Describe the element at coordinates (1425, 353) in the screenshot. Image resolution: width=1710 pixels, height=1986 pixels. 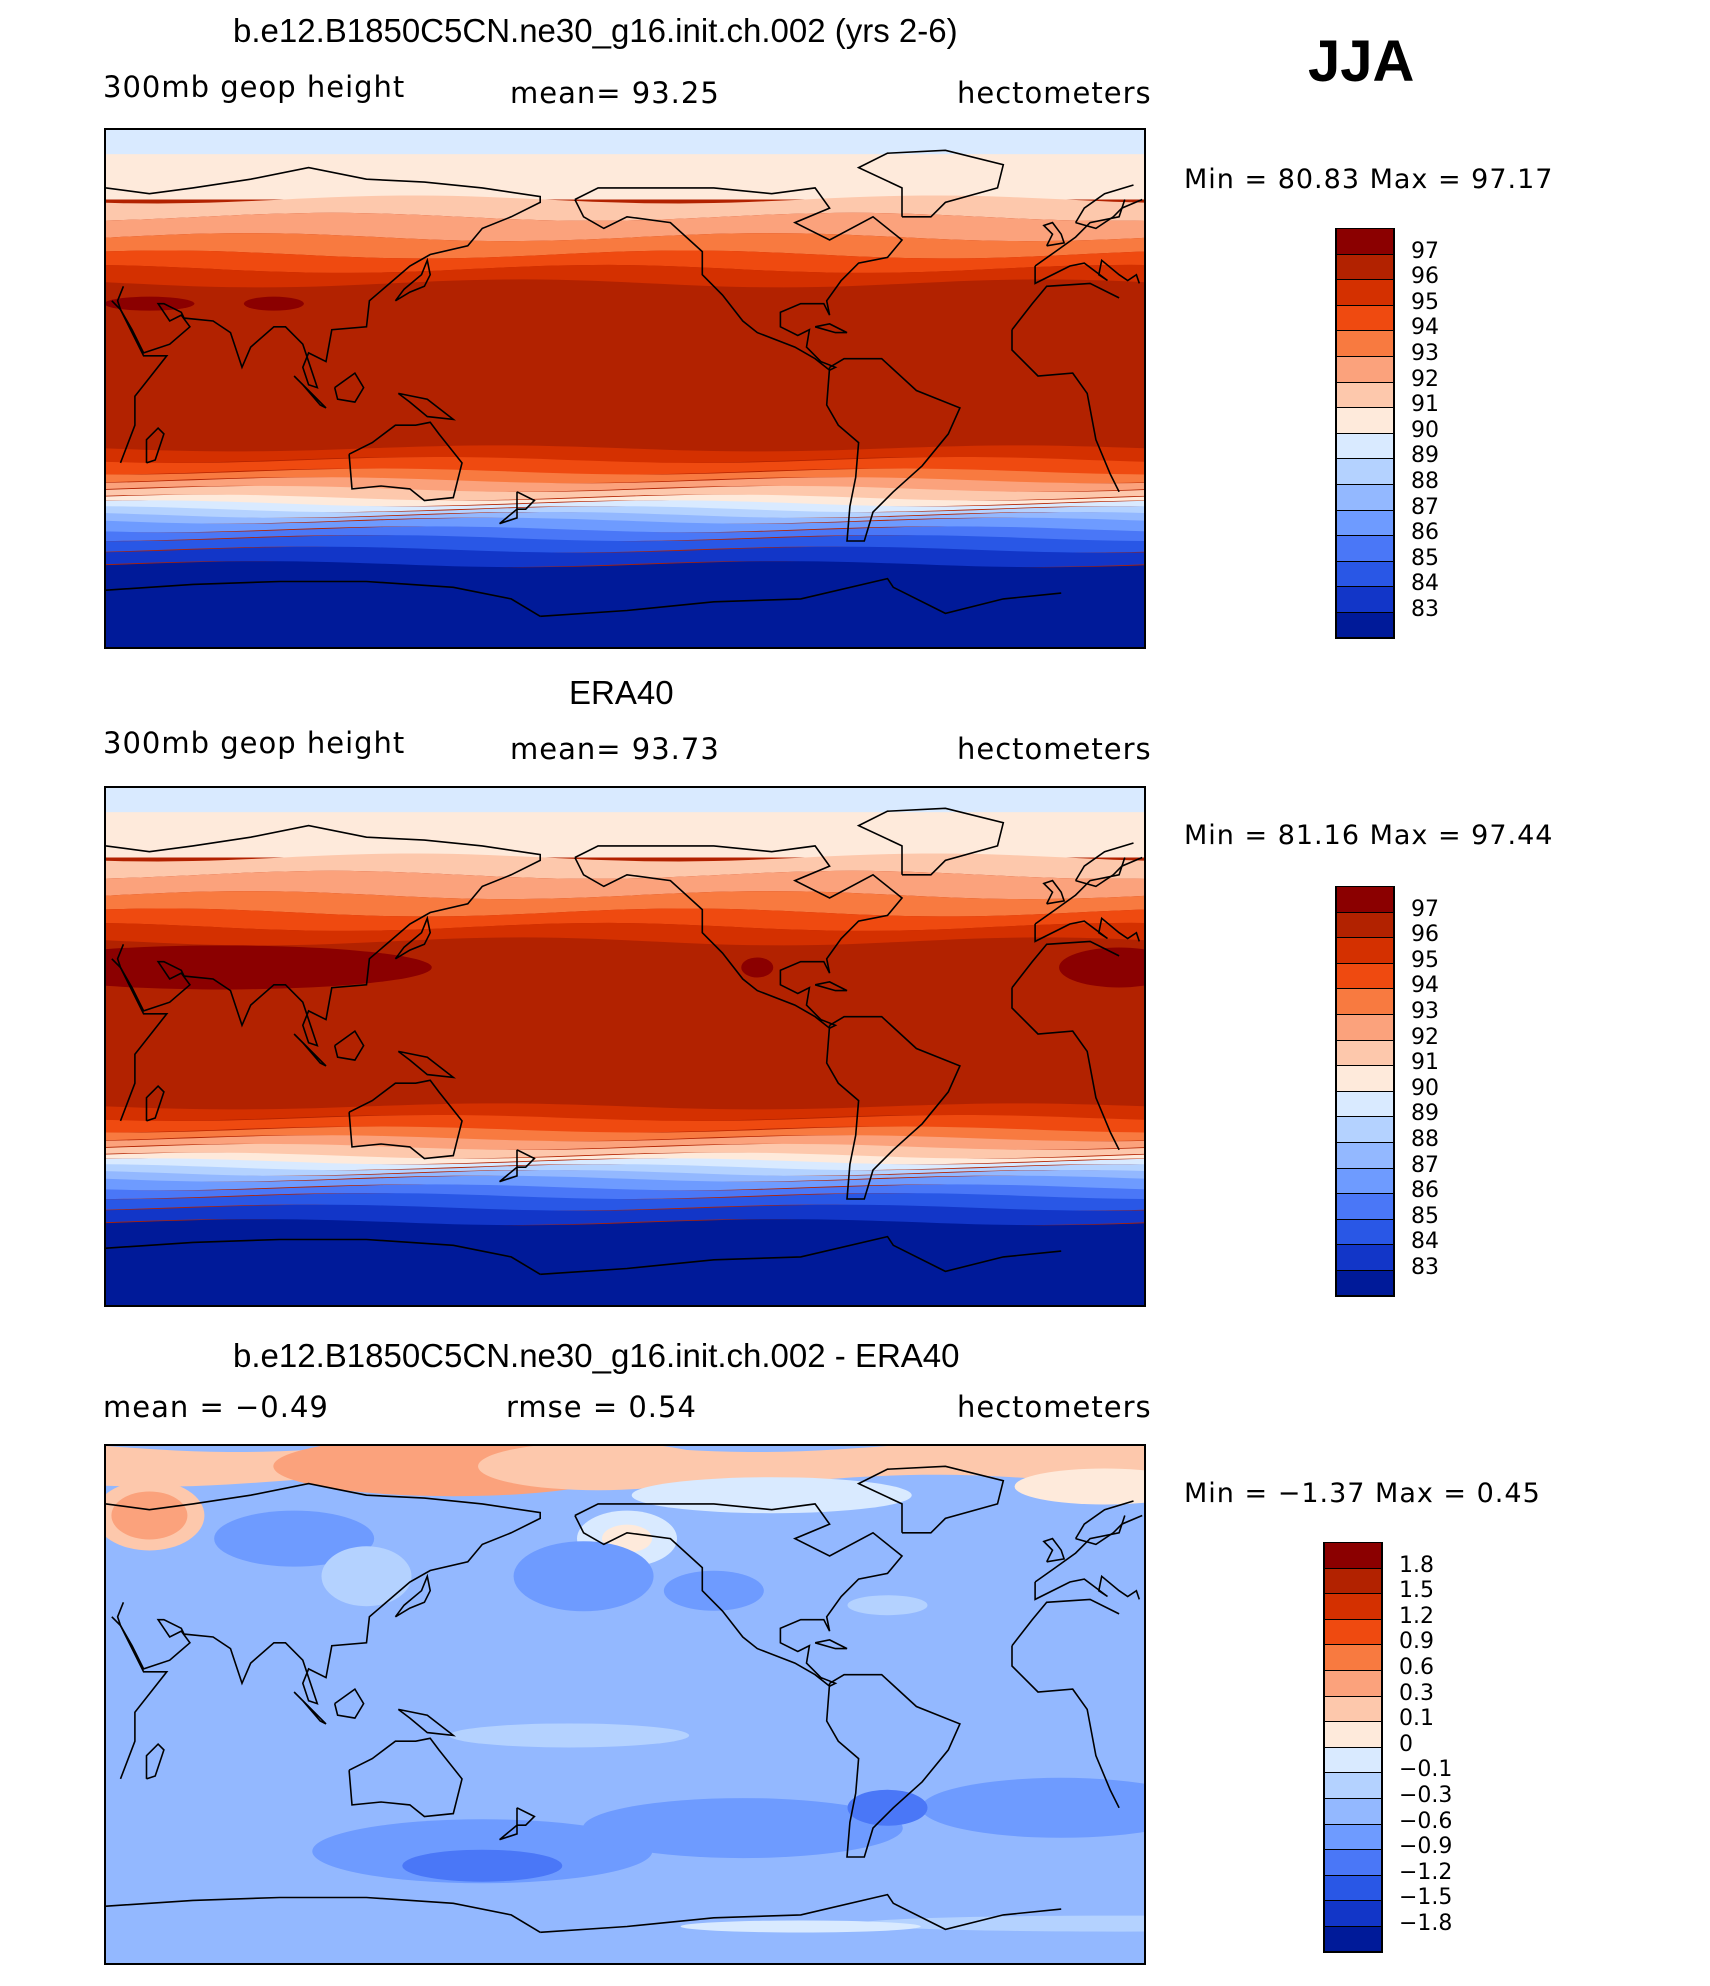
I see `colorbar-tick-label: 93` at that location.